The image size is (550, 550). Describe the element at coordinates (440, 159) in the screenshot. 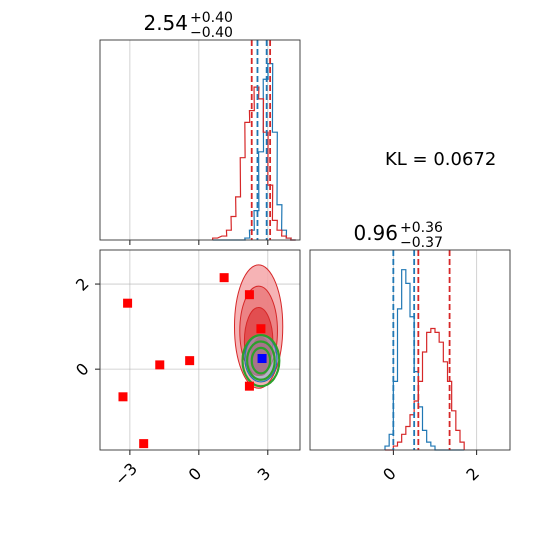

I see `kl-divergence-label: KL = 0.0672` at that location.